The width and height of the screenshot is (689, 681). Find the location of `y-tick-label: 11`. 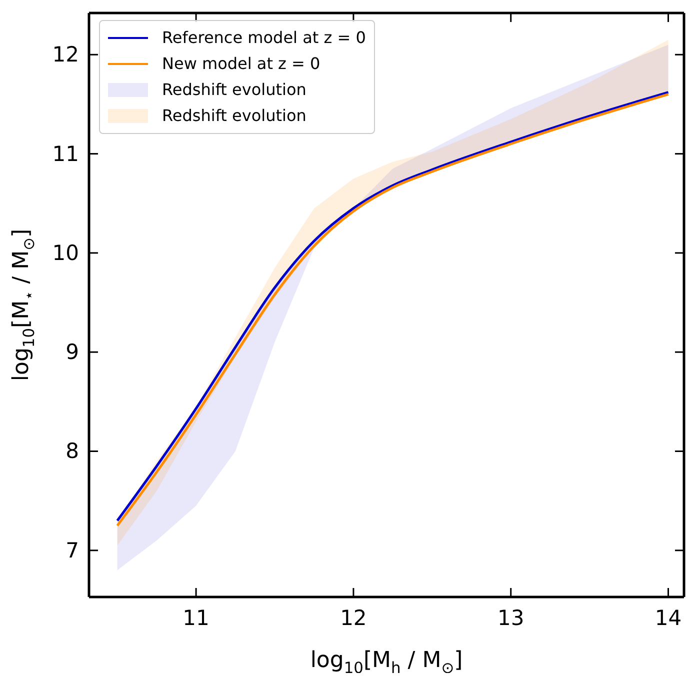

y-tick-label: 11 is located at coordinates (65, 154).